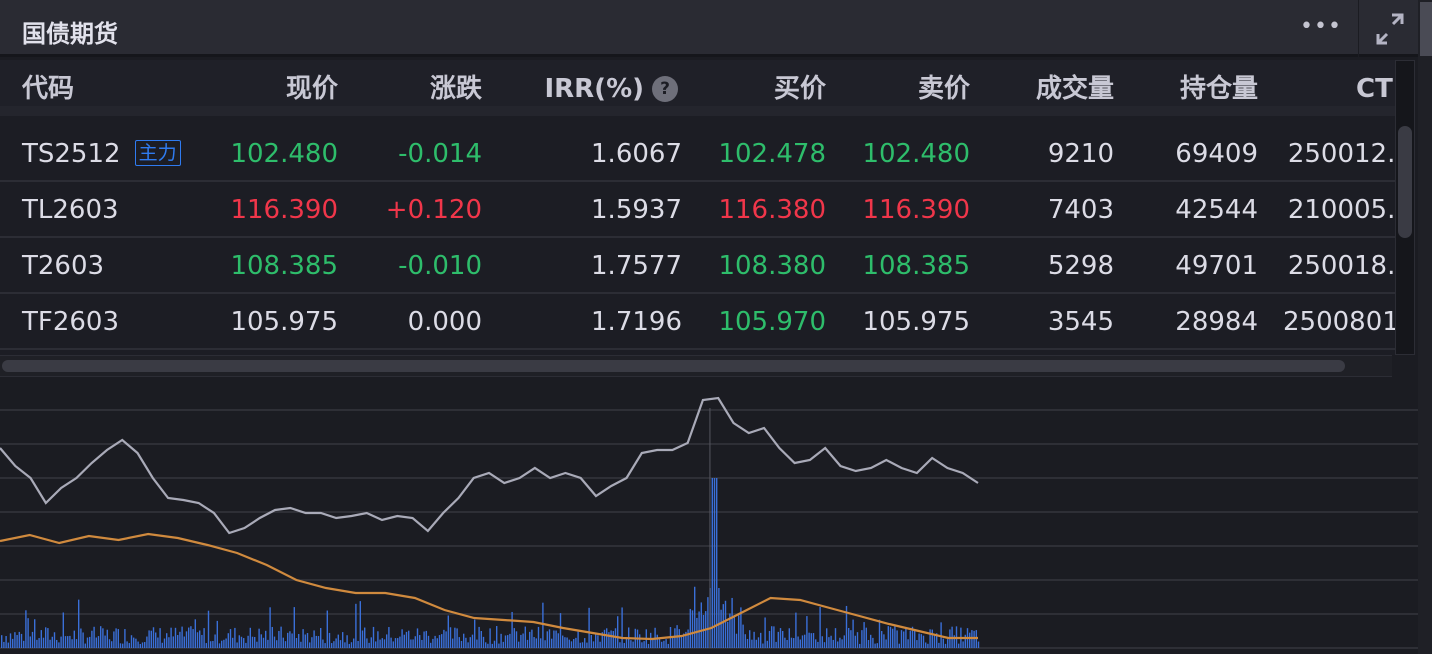 The height and width of the screenshot is (654, 1432). Describe the element at coordinates (1388, 28) in the screenshot. I see `expand-button` at that location.